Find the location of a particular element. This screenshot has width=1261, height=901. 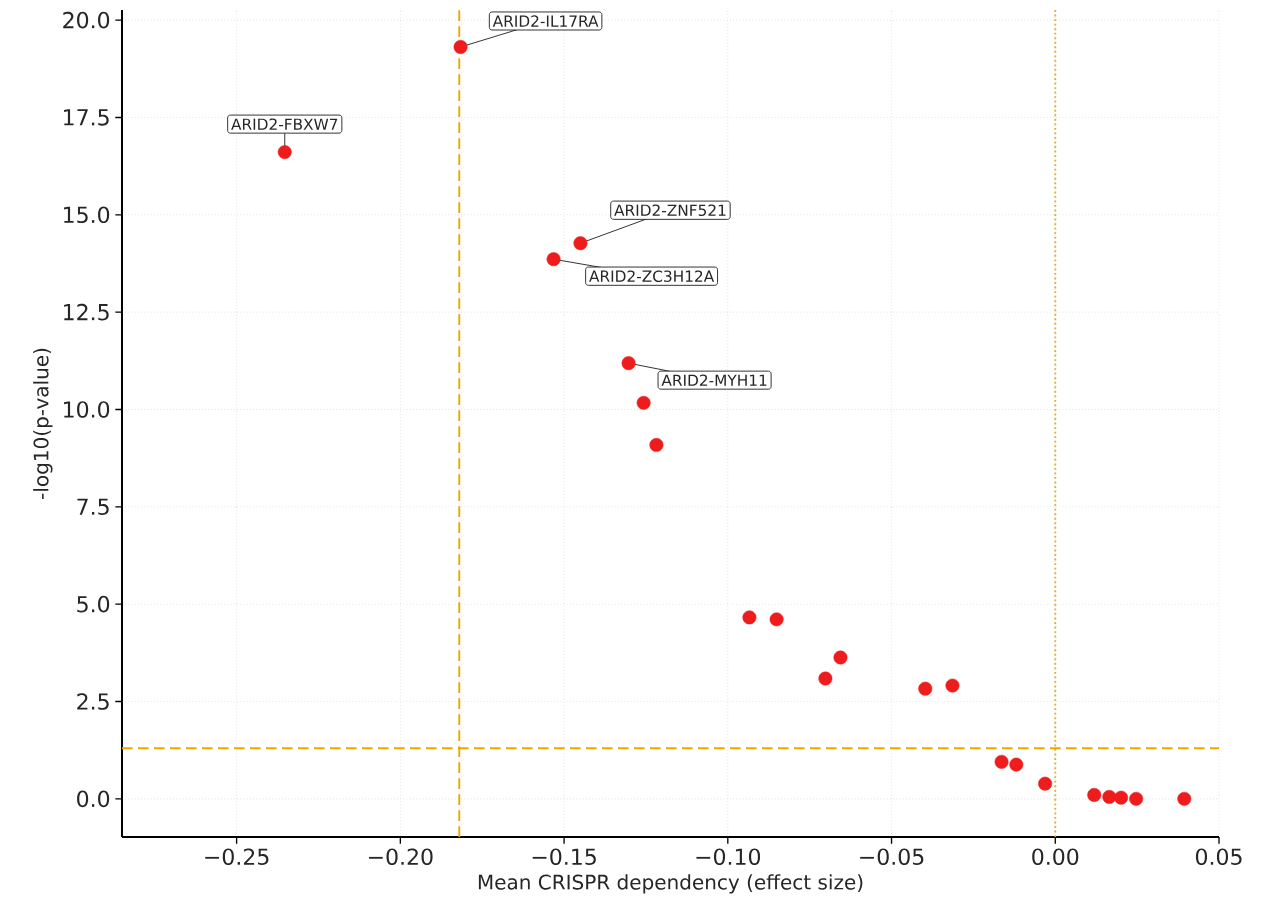

x-tick-label: −0.05 is located at coordinates (892, 857).